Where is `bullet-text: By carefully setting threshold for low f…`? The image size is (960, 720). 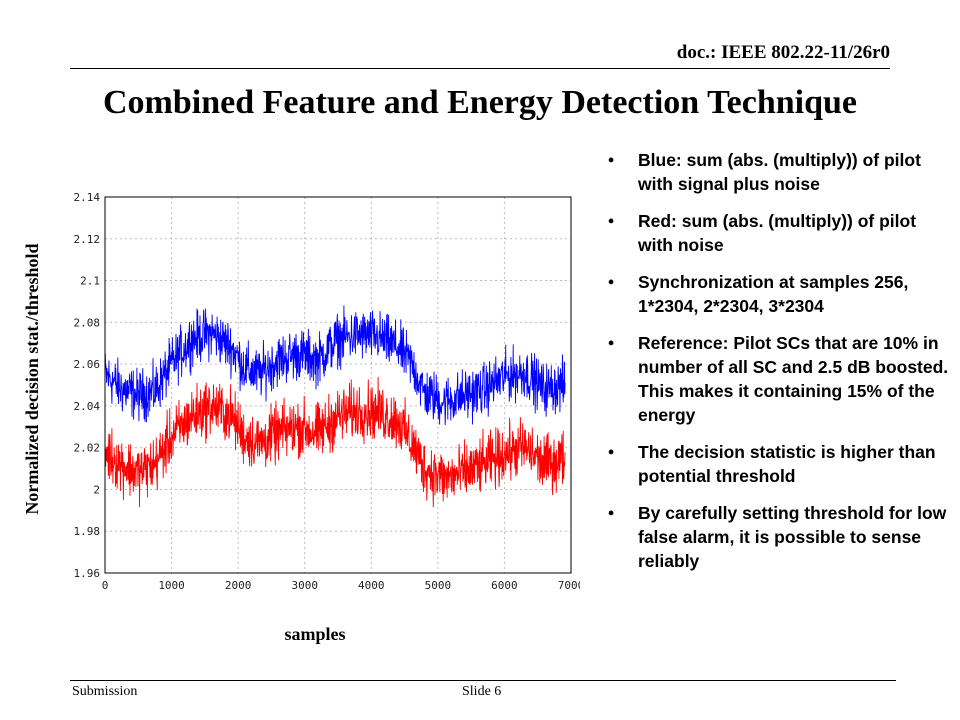
bullet-text: By carefully setting threshold for low f… is located at coordinates (792, 537).